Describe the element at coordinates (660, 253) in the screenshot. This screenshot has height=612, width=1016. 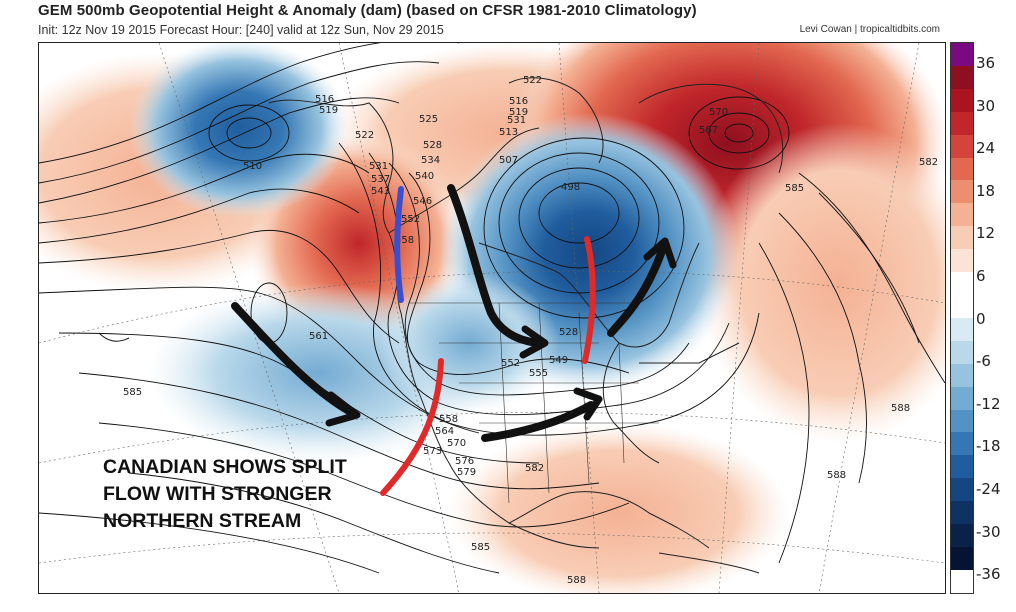
I see `east-coast-arrowhead` at that location.